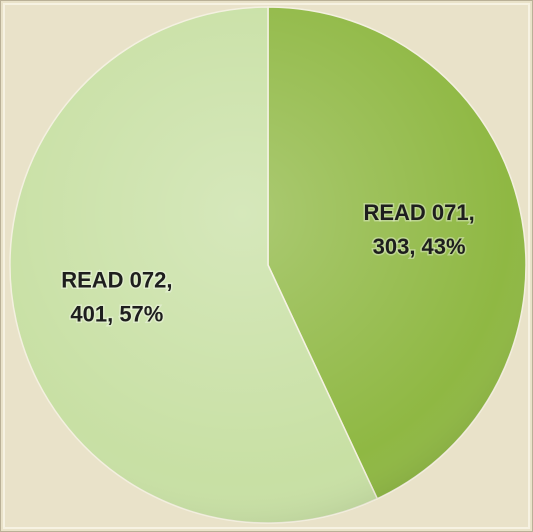 The image size is (533, 532). What do you see at coordinates (116, 279) in the screenshot?
I see `data-label: READ 072,` at bounding box center [116, 279].